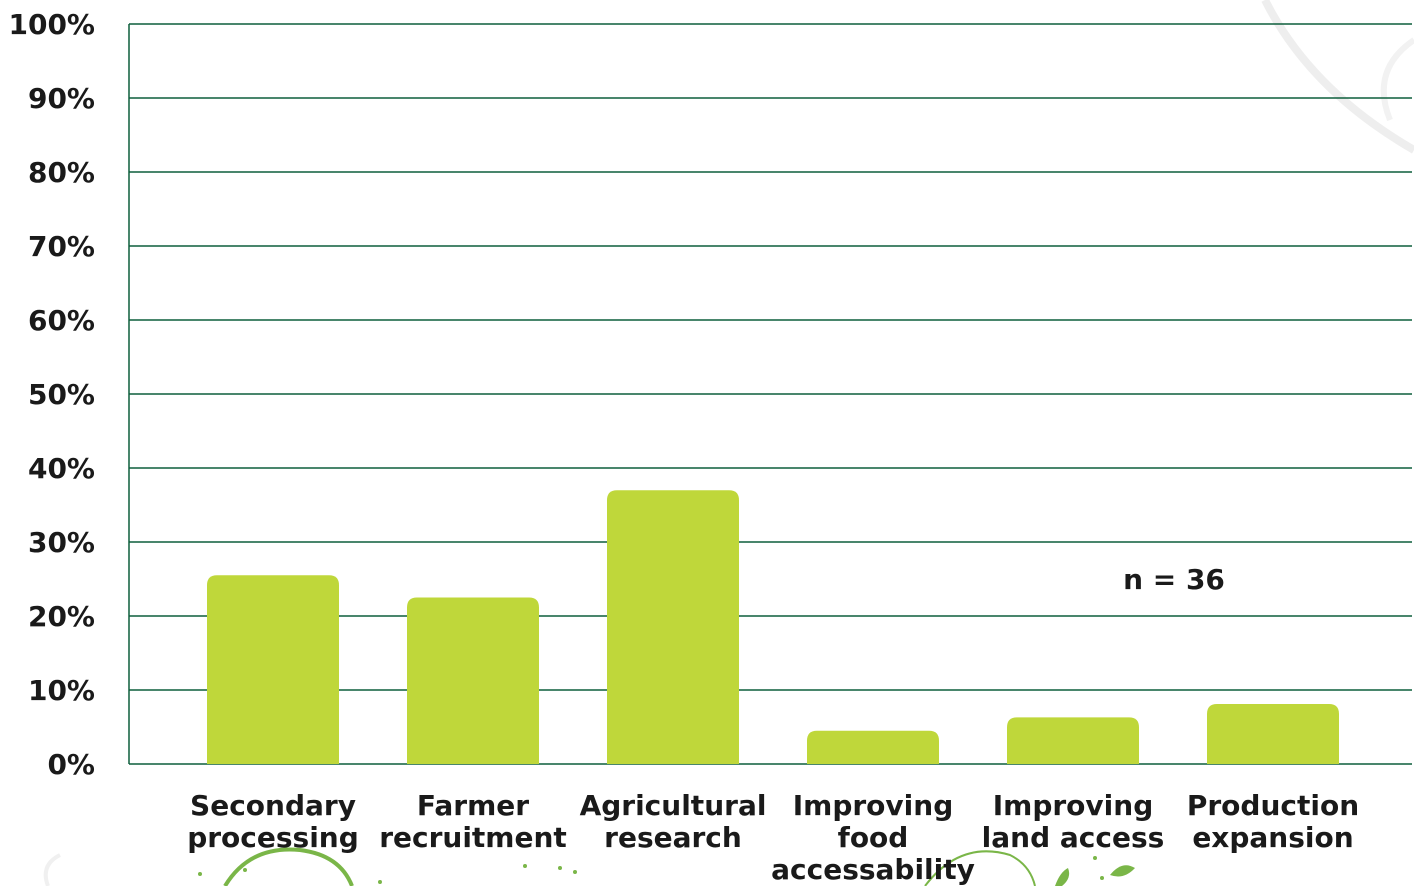 The image size is (1414, 890). What do you see at coordinates (61, 616) in the screenshot?
I see `y-tick-label: 20%` at bounding box center [61, 616].